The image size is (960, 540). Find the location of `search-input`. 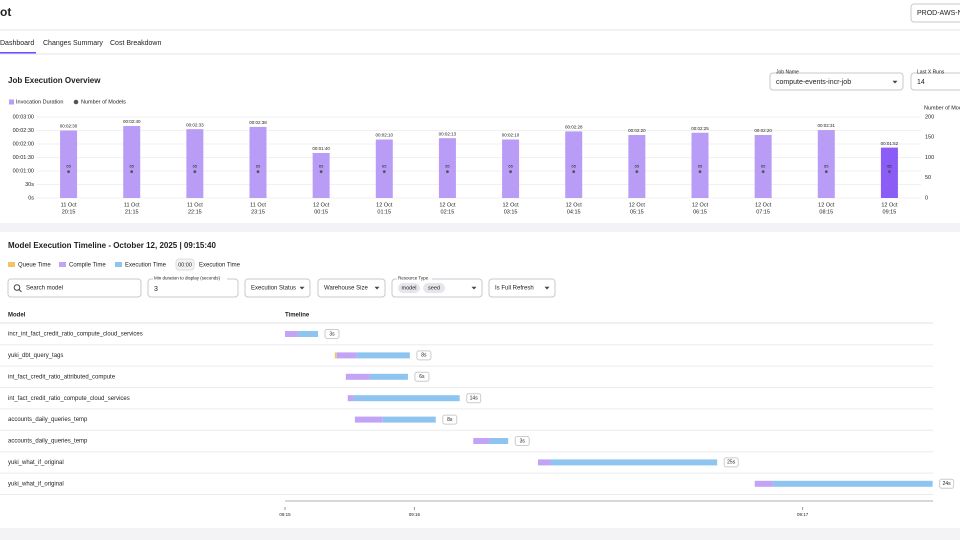

search-input is located at coordinates (74, 288).